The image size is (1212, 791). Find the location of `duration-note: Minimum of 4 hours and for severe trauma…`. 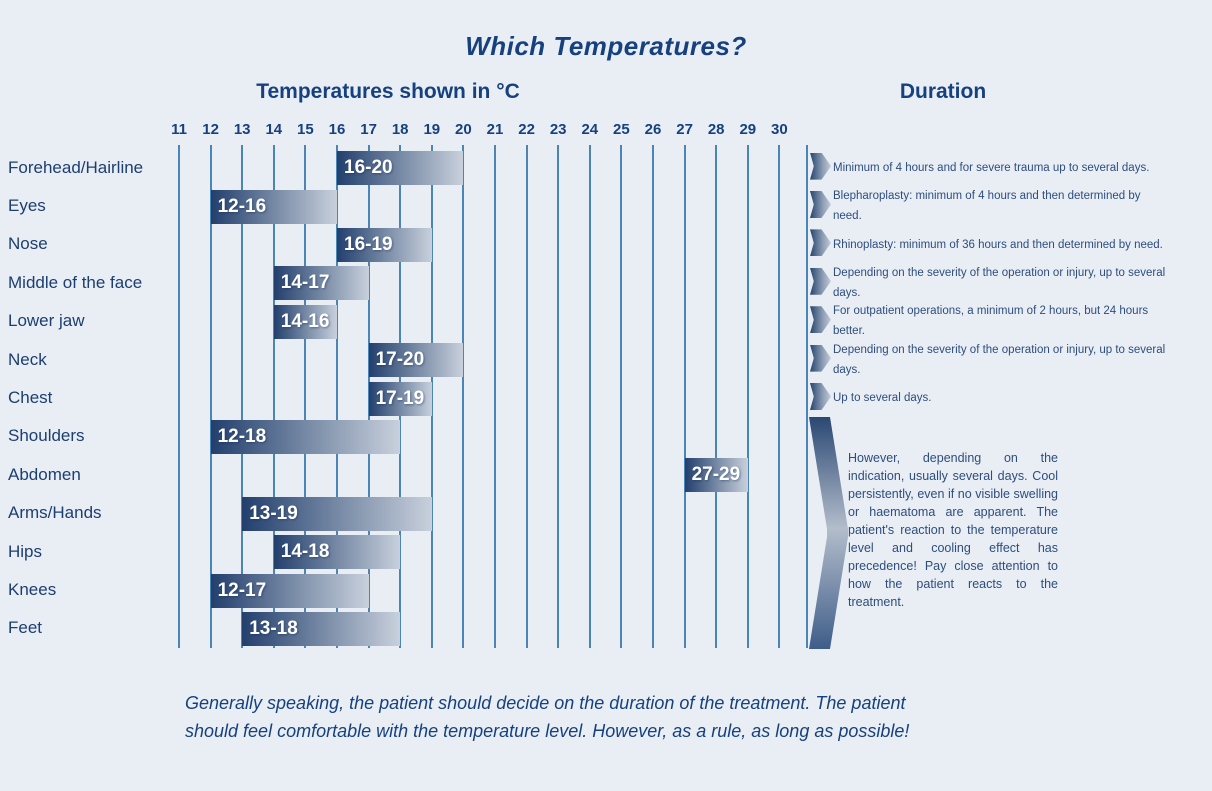

duration-note: Minimum of 4 hours and for severe trauma… is located at coordinates (1020, 168).